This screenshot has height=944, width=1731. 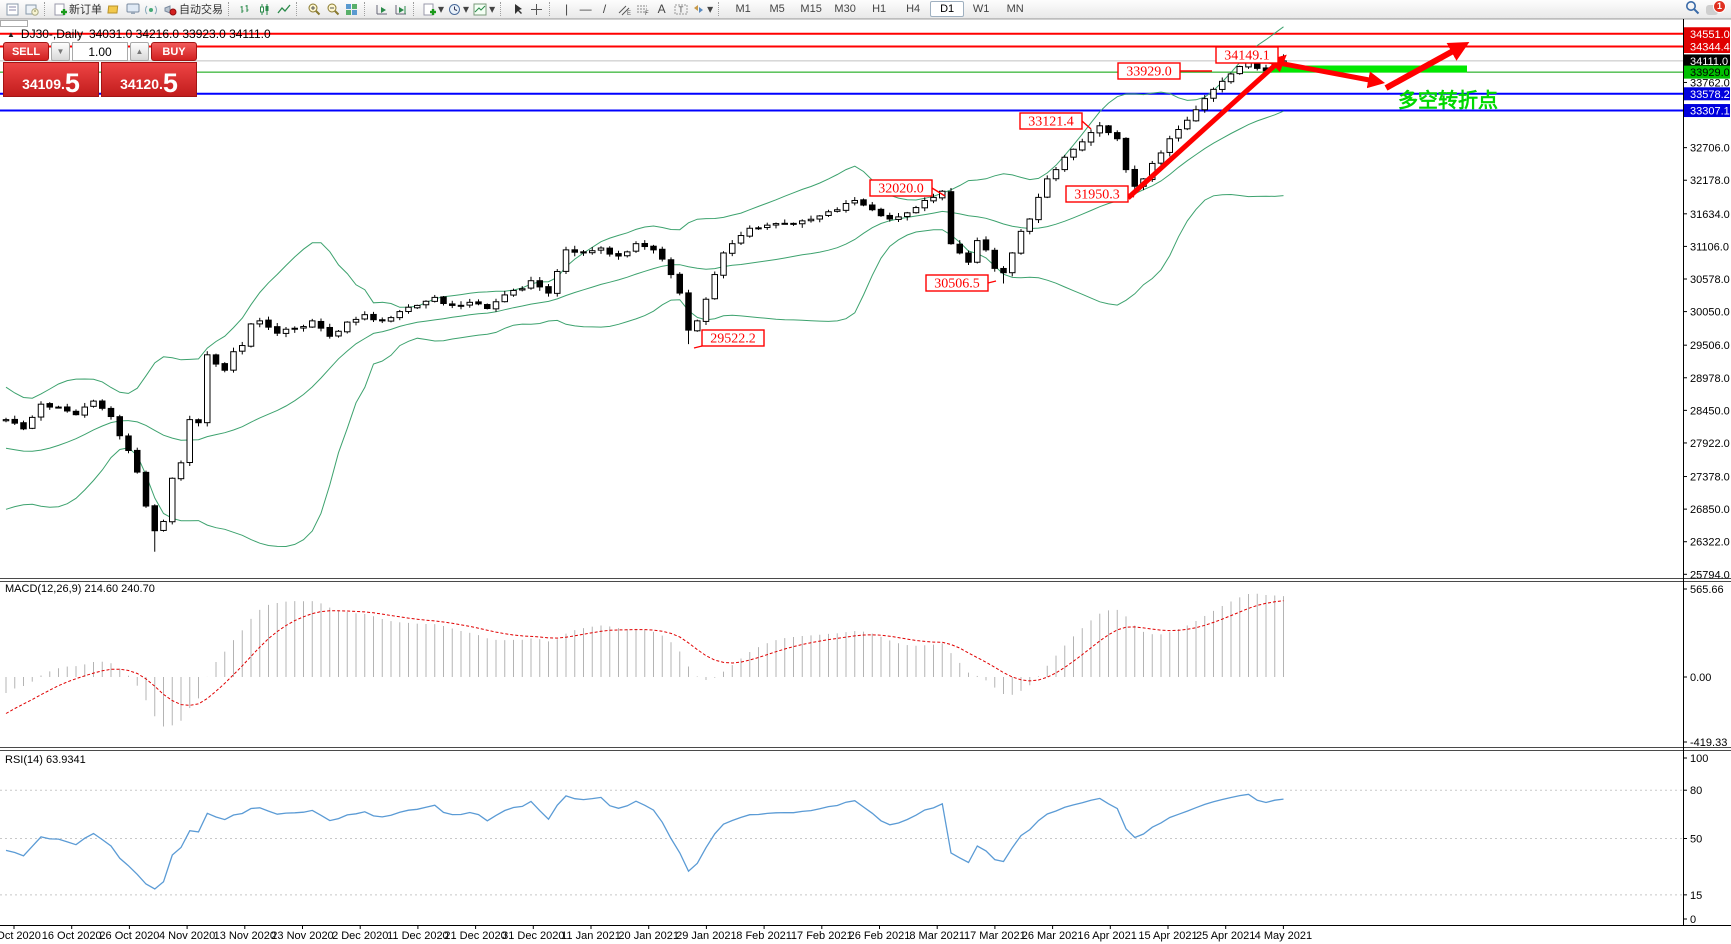 What do you see at coordinates (455, 9) in the screenshot?
I see `clock-icon` at bounding box center [455, 9].